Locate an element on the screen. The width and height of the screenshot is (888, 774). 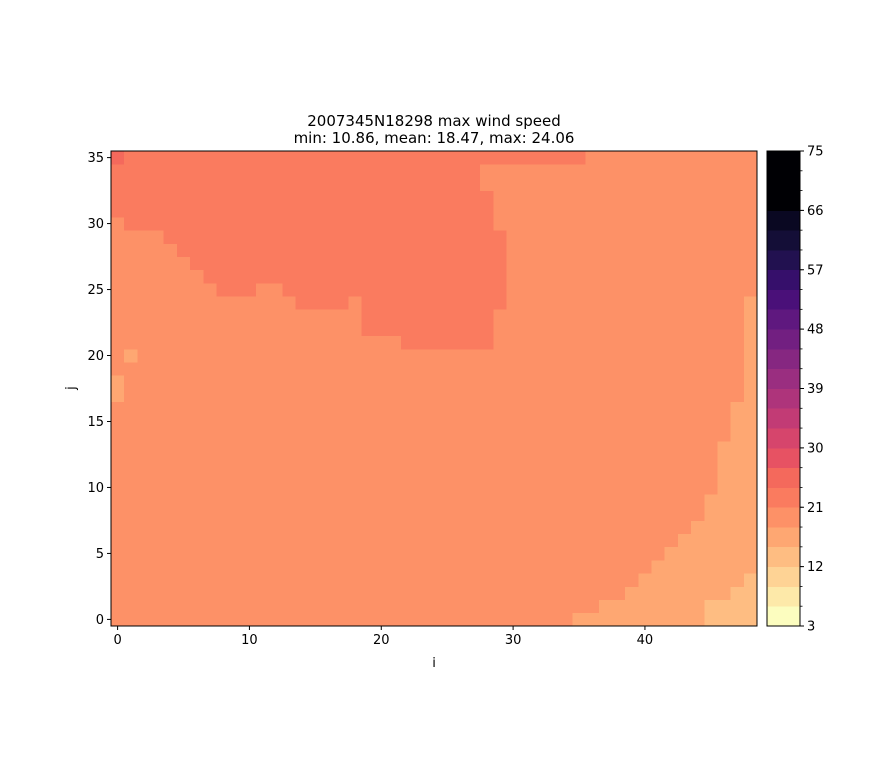
colorbar-segment is located at coordinates (783, 299).